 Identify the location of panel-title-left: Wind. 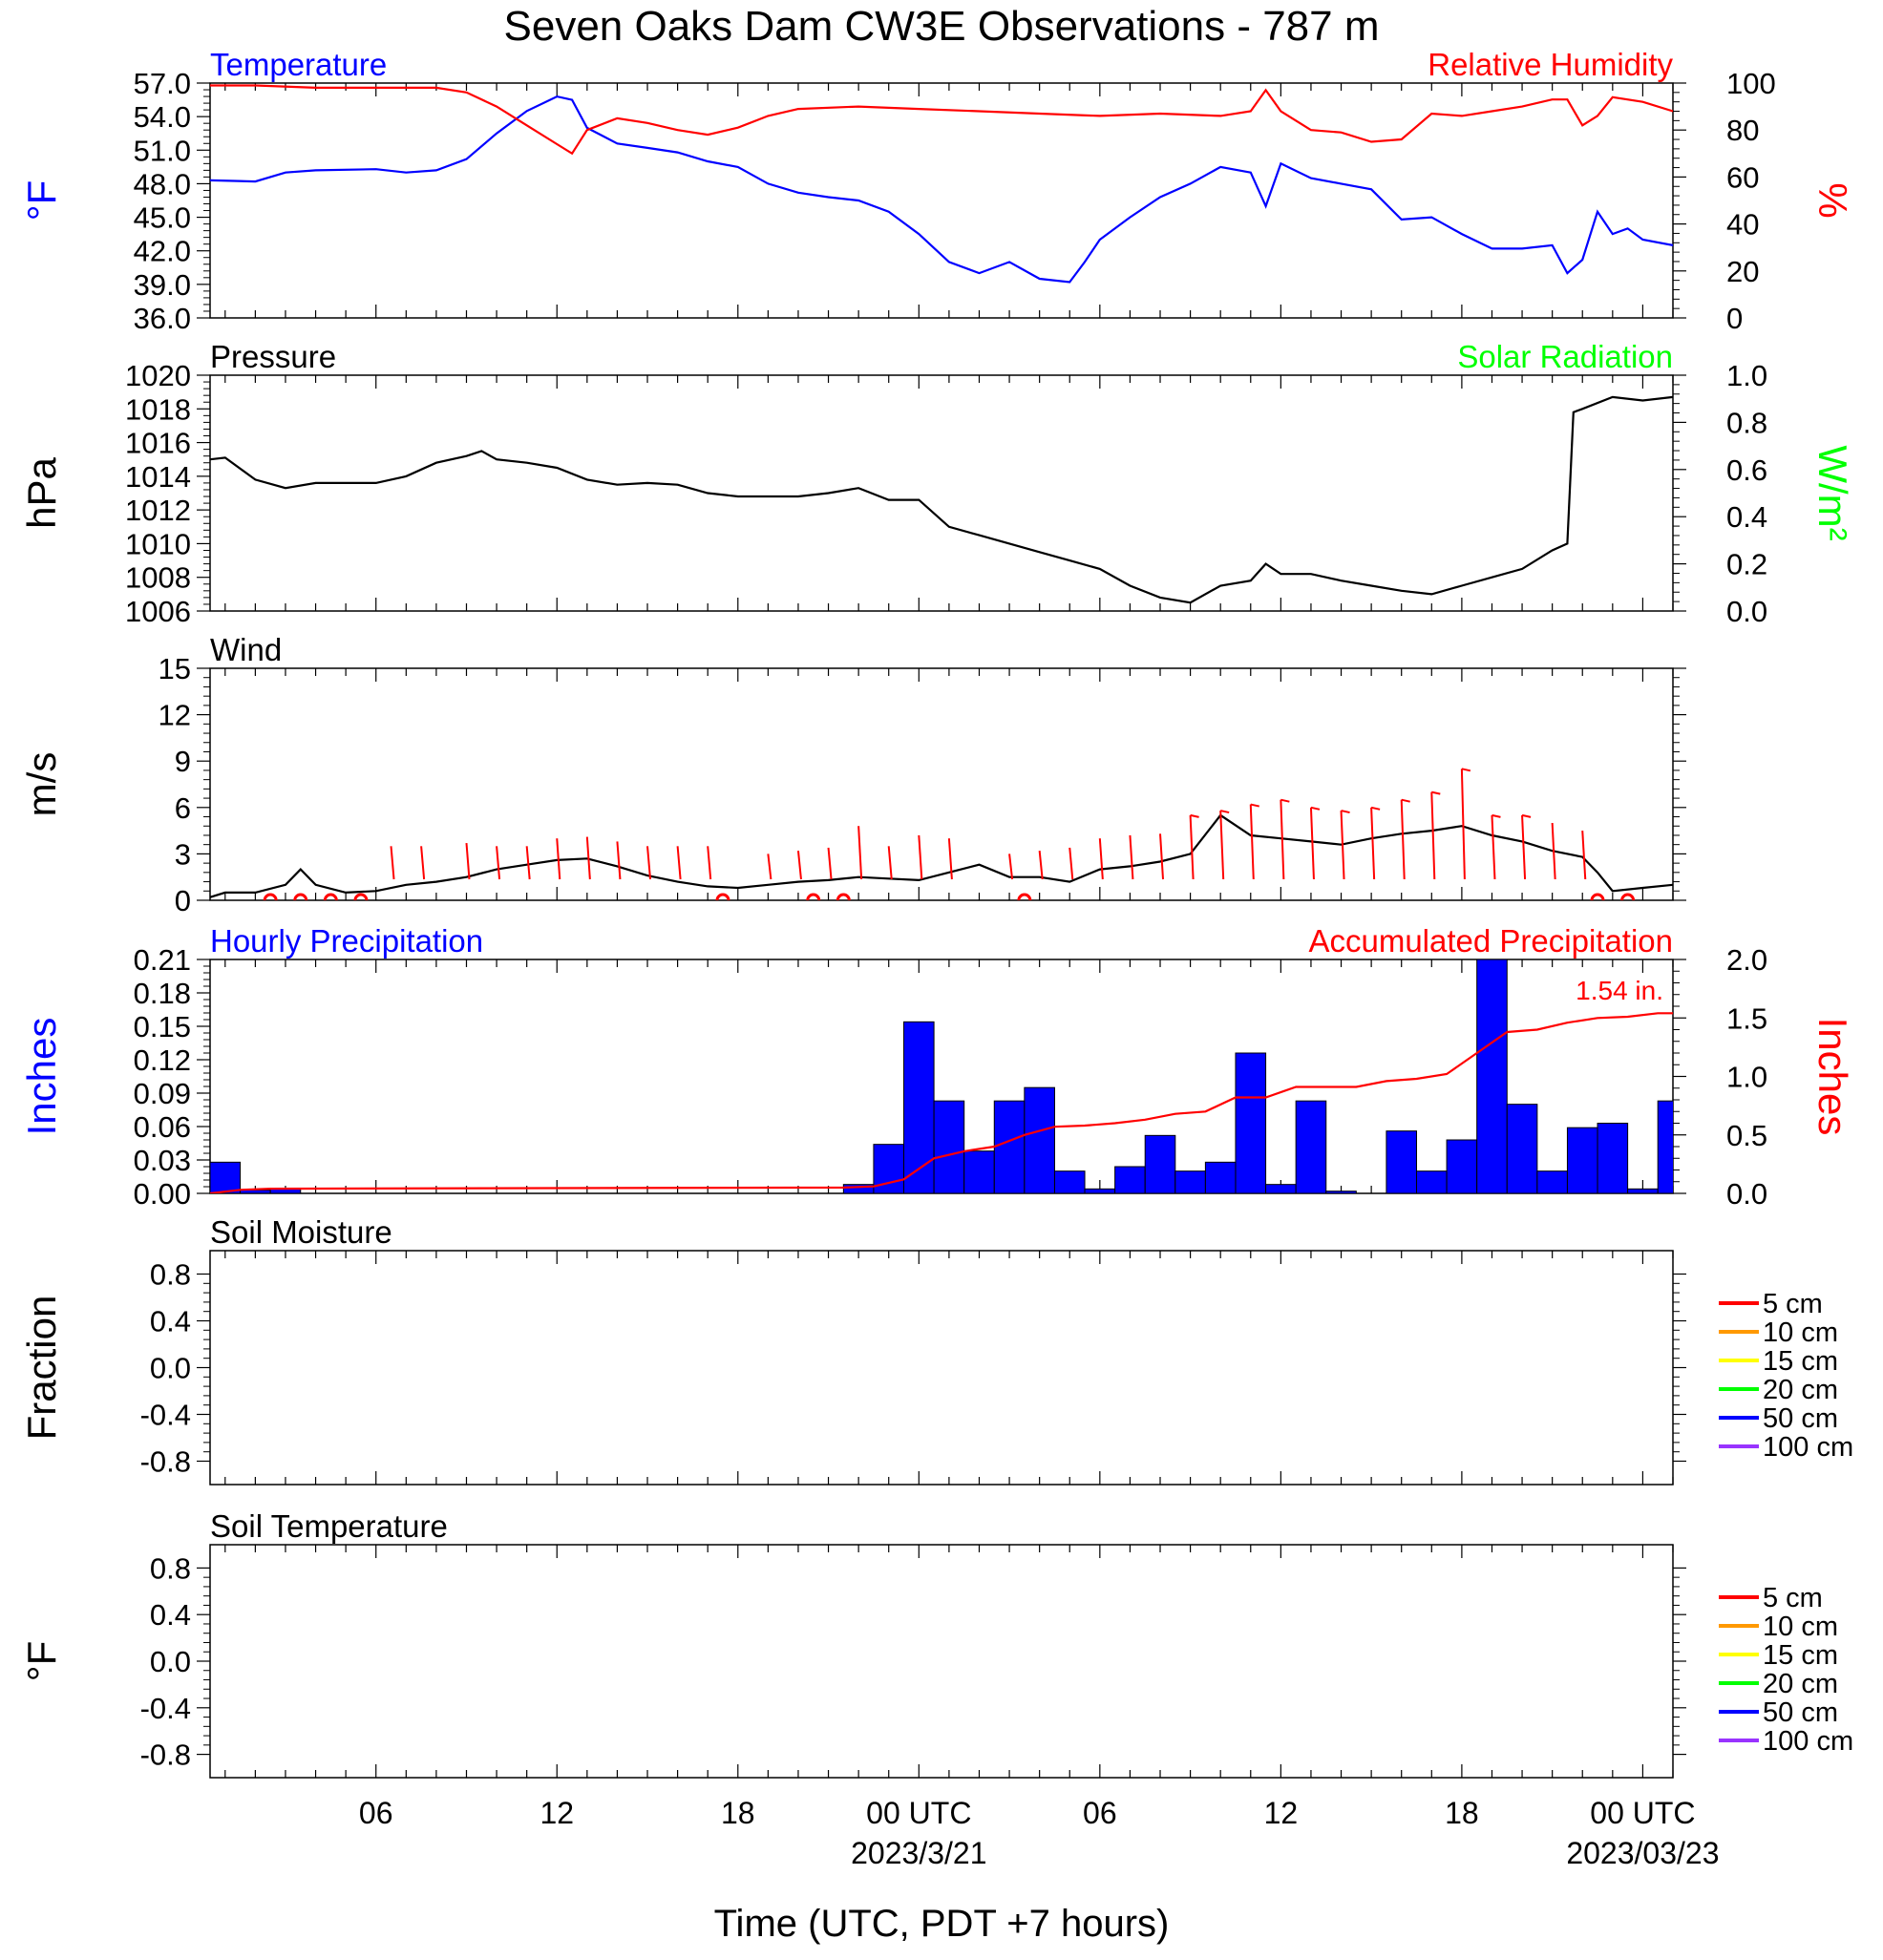
(246, 649).